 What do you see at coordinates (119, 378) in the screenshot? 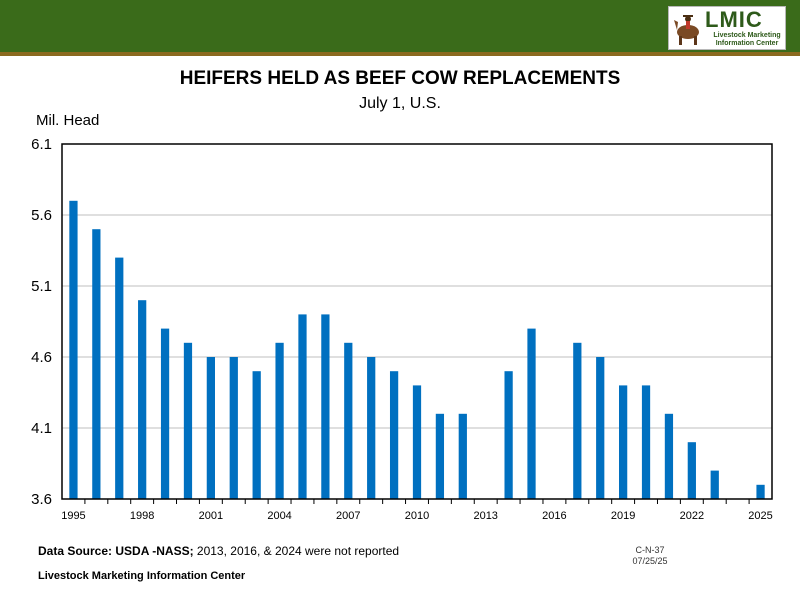
I see `bar-1997` at bounding box center [119, 378].